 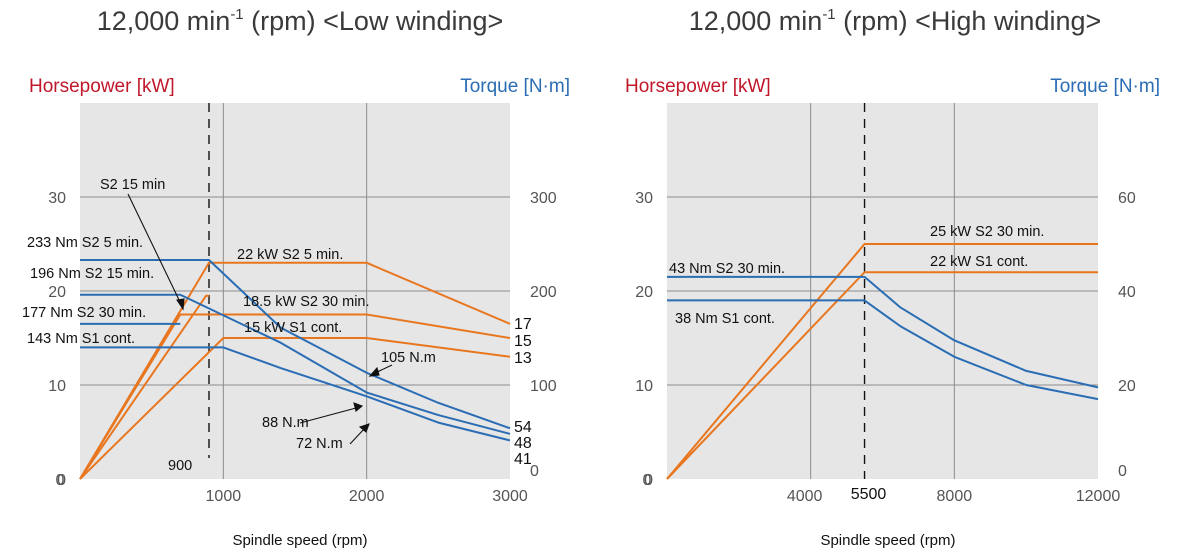 I want to click on torque-label-177: 177 Nm S2 30 min., so click(x=84, y=313).